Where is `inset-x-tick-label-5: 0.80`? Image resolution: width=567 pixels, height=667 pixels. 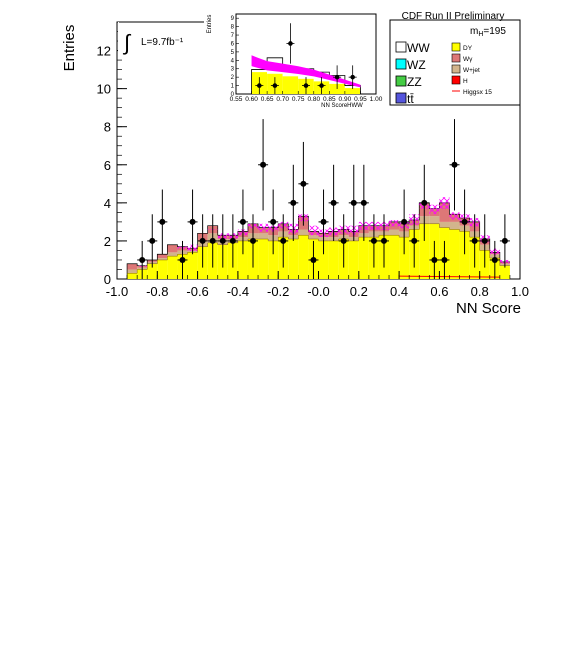 inset-x-tick-label-5: 0.80 is located at coordinates (313, 99).